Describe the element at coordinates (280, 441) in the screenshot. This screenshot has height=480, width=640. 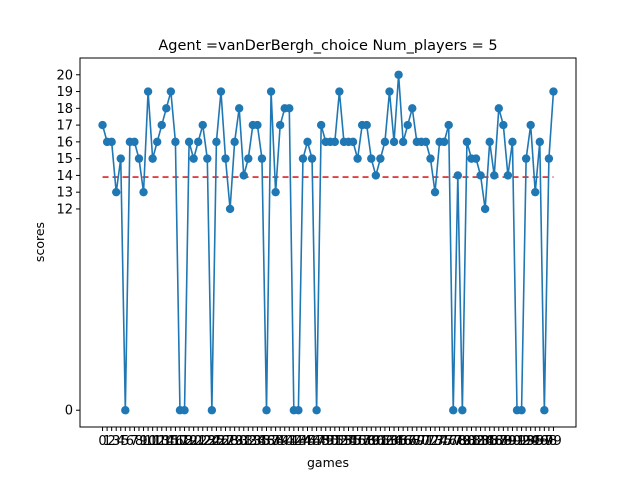
I see `x-tick-label: 39` at that location.